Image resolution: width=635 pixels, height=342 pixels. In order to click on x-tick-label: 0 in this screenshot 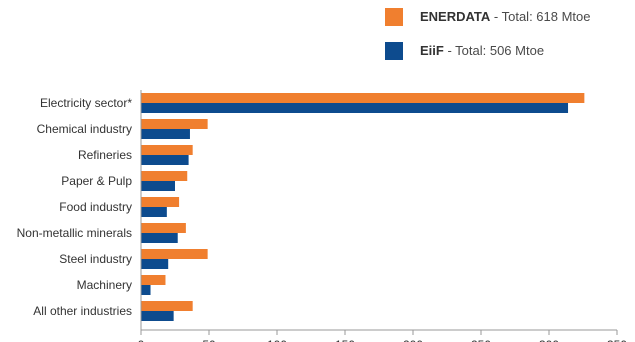, I will do `click(141, 340)`.